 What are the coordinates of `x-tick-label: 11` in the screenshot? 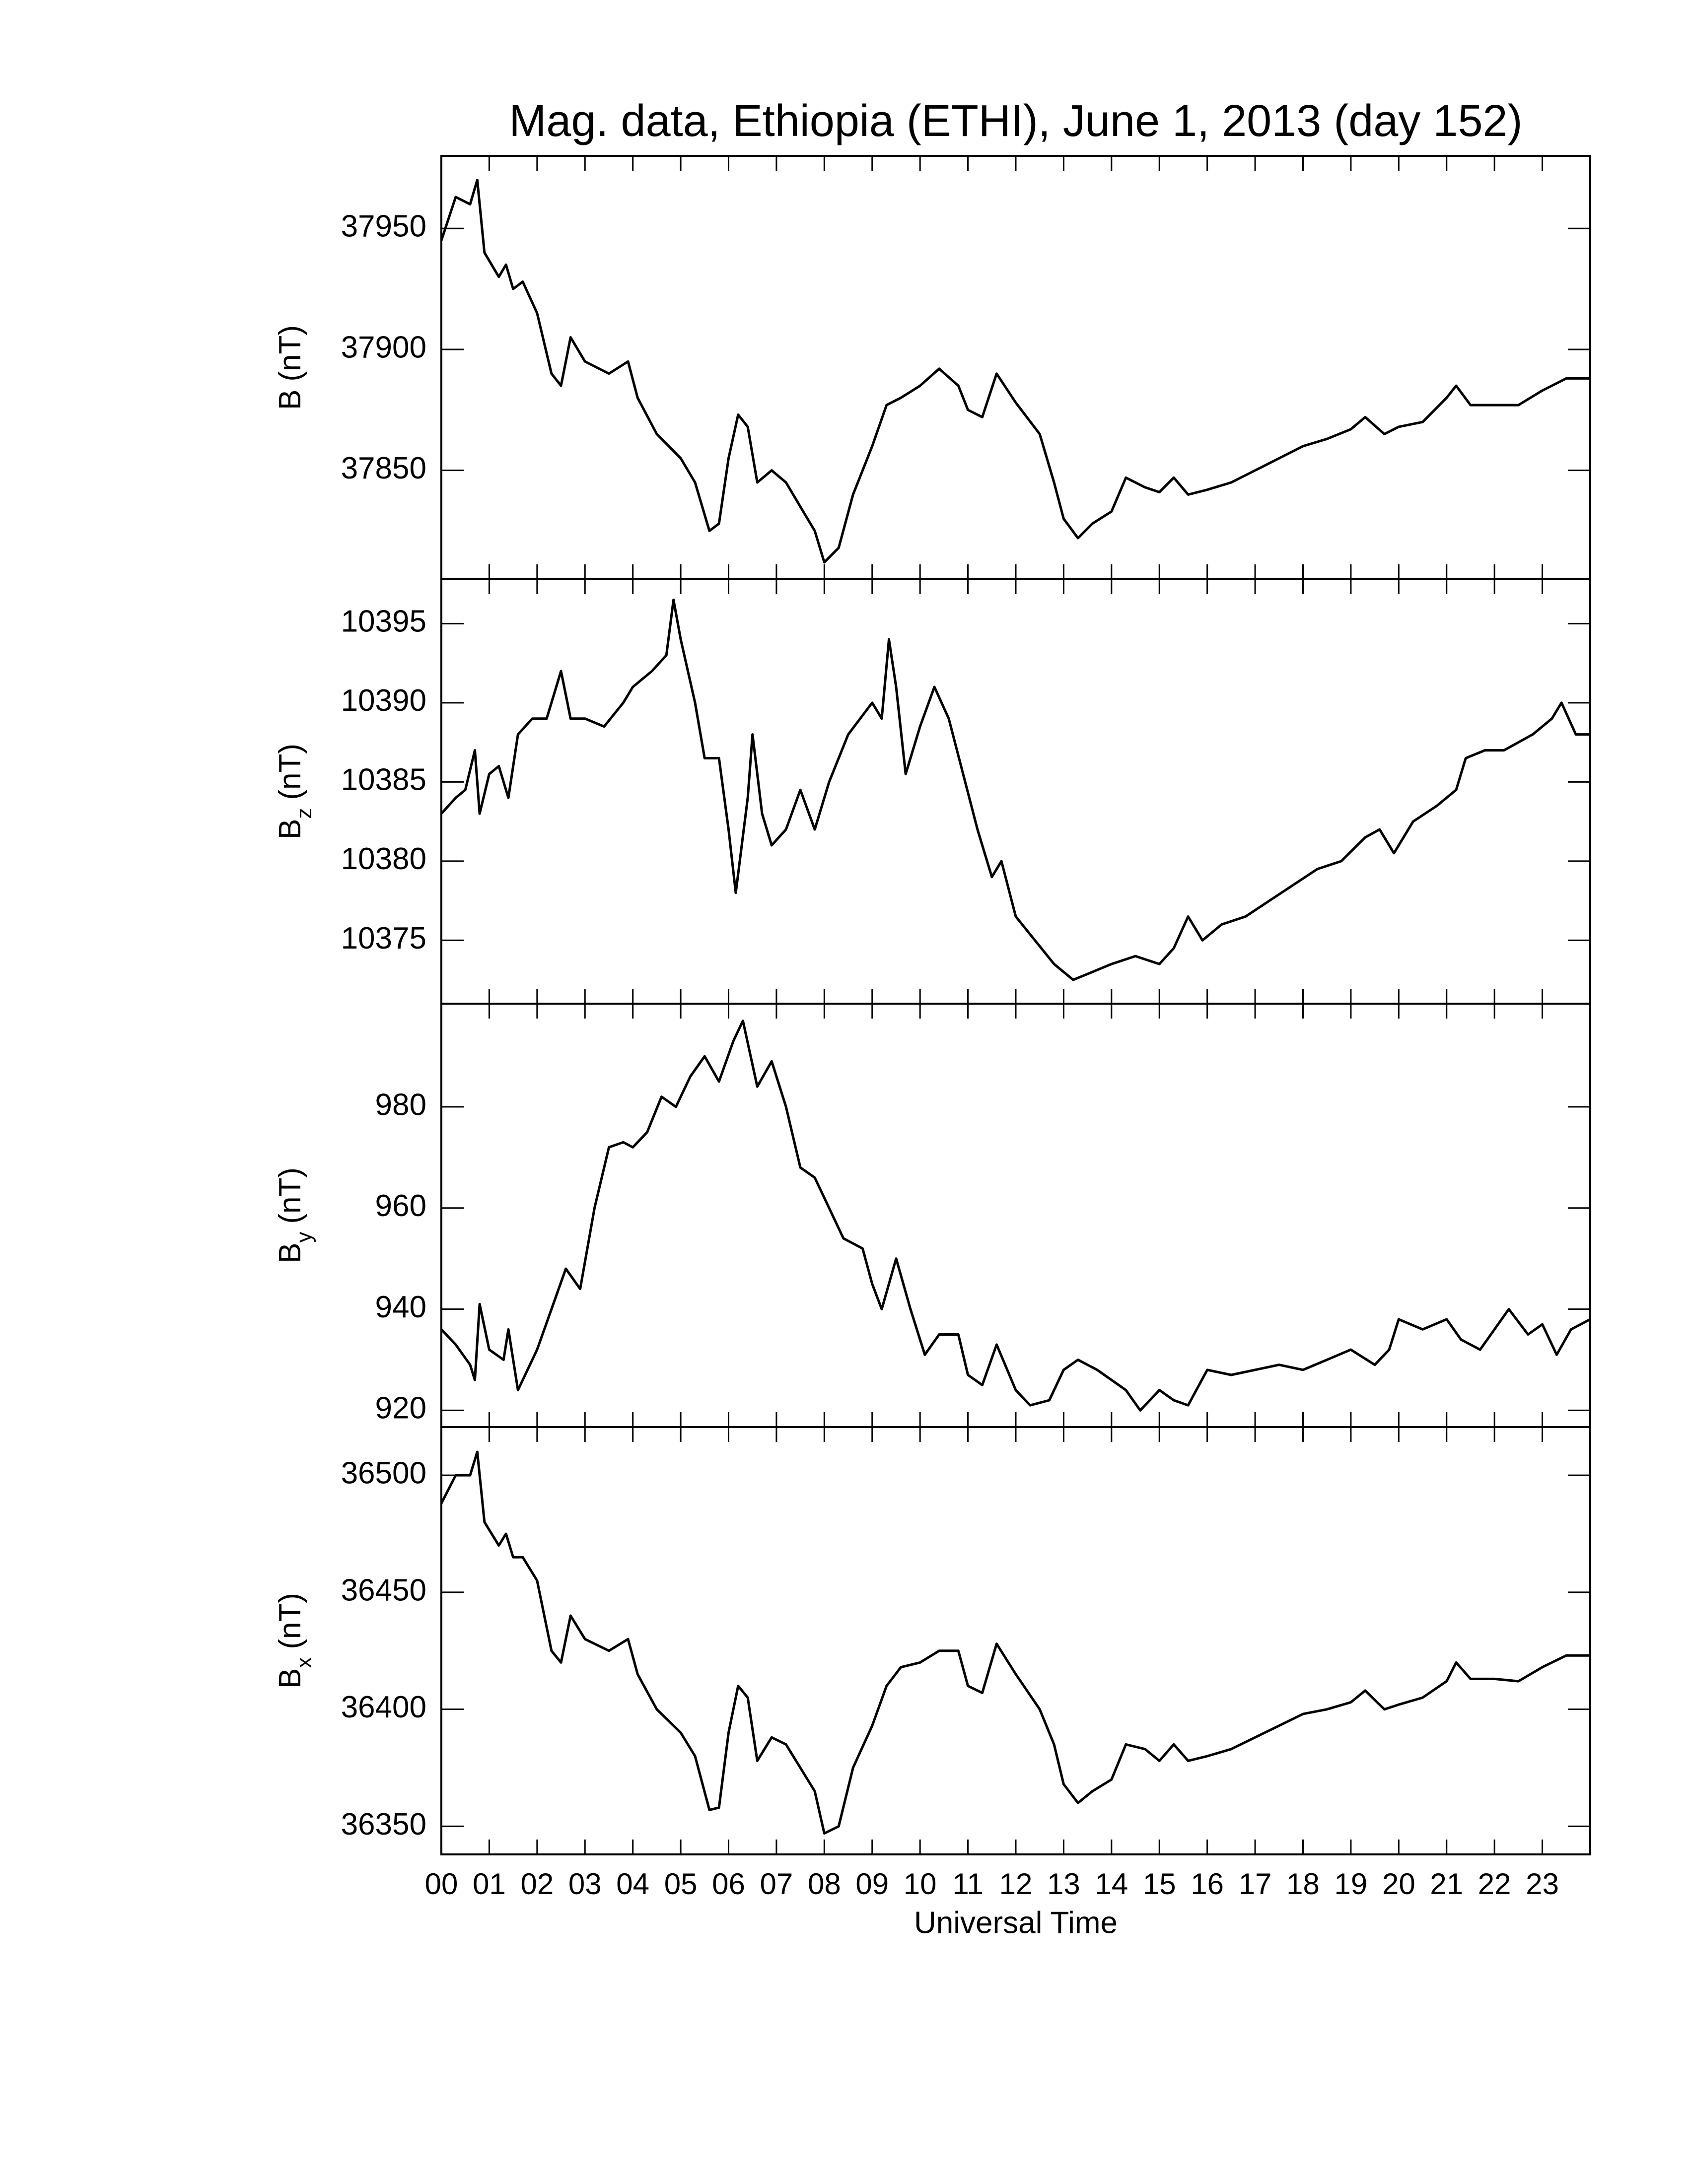 It's located at (967, 1884).